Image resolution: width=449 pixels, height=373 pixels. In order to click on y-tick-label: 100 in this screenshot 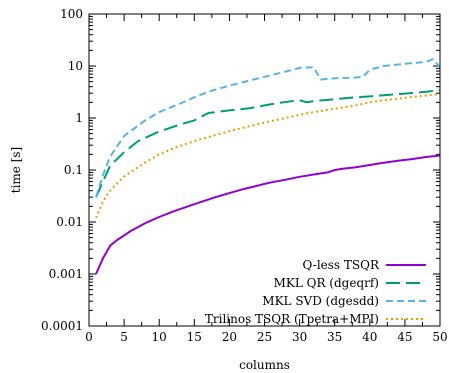, I will do `click(71, 14)`.